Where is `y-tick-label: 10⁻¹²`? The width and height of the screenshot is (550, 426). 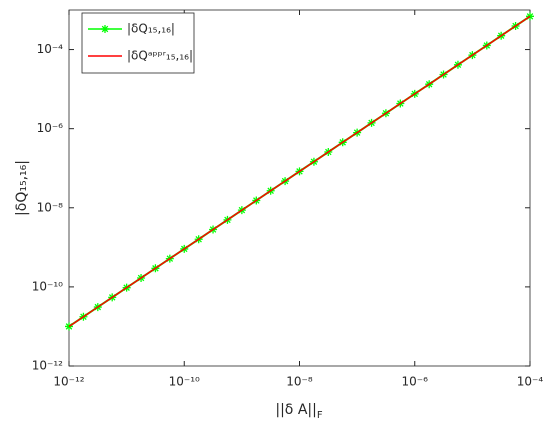 y-tick-label: 10⁻¹² is located at coordinates (47, 366).